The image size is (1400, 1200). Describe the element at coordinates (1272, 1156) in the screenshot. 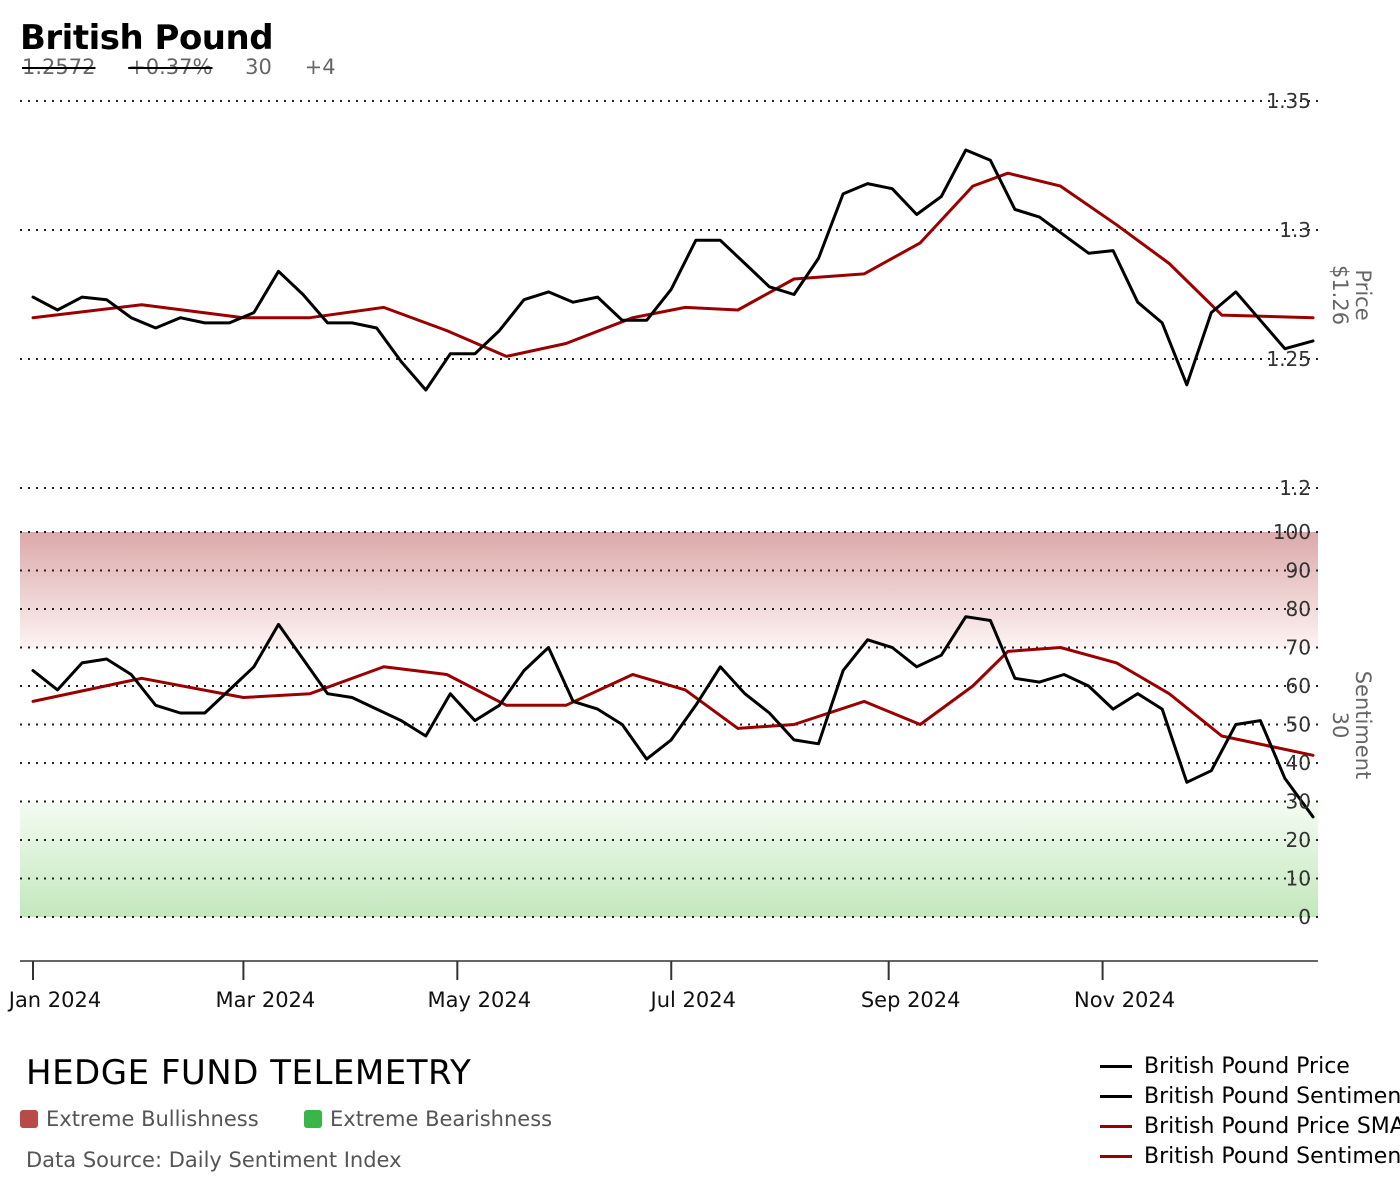

I see `legend-label: British Pound Sentiment SMA` at that location.